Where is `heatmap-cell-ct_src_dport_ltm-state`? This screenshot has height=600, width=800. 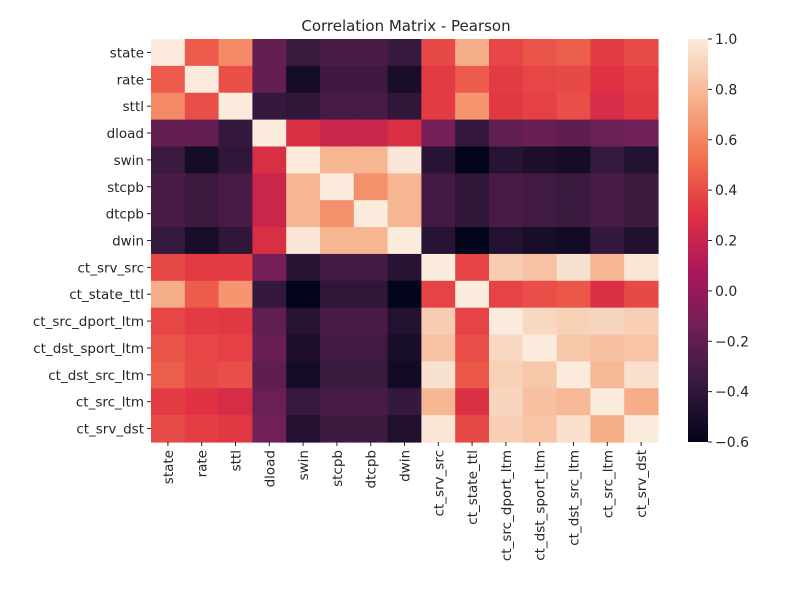 heatmap-cell-ct_src_dport_ltm-state is located at coordinates (168, 321).